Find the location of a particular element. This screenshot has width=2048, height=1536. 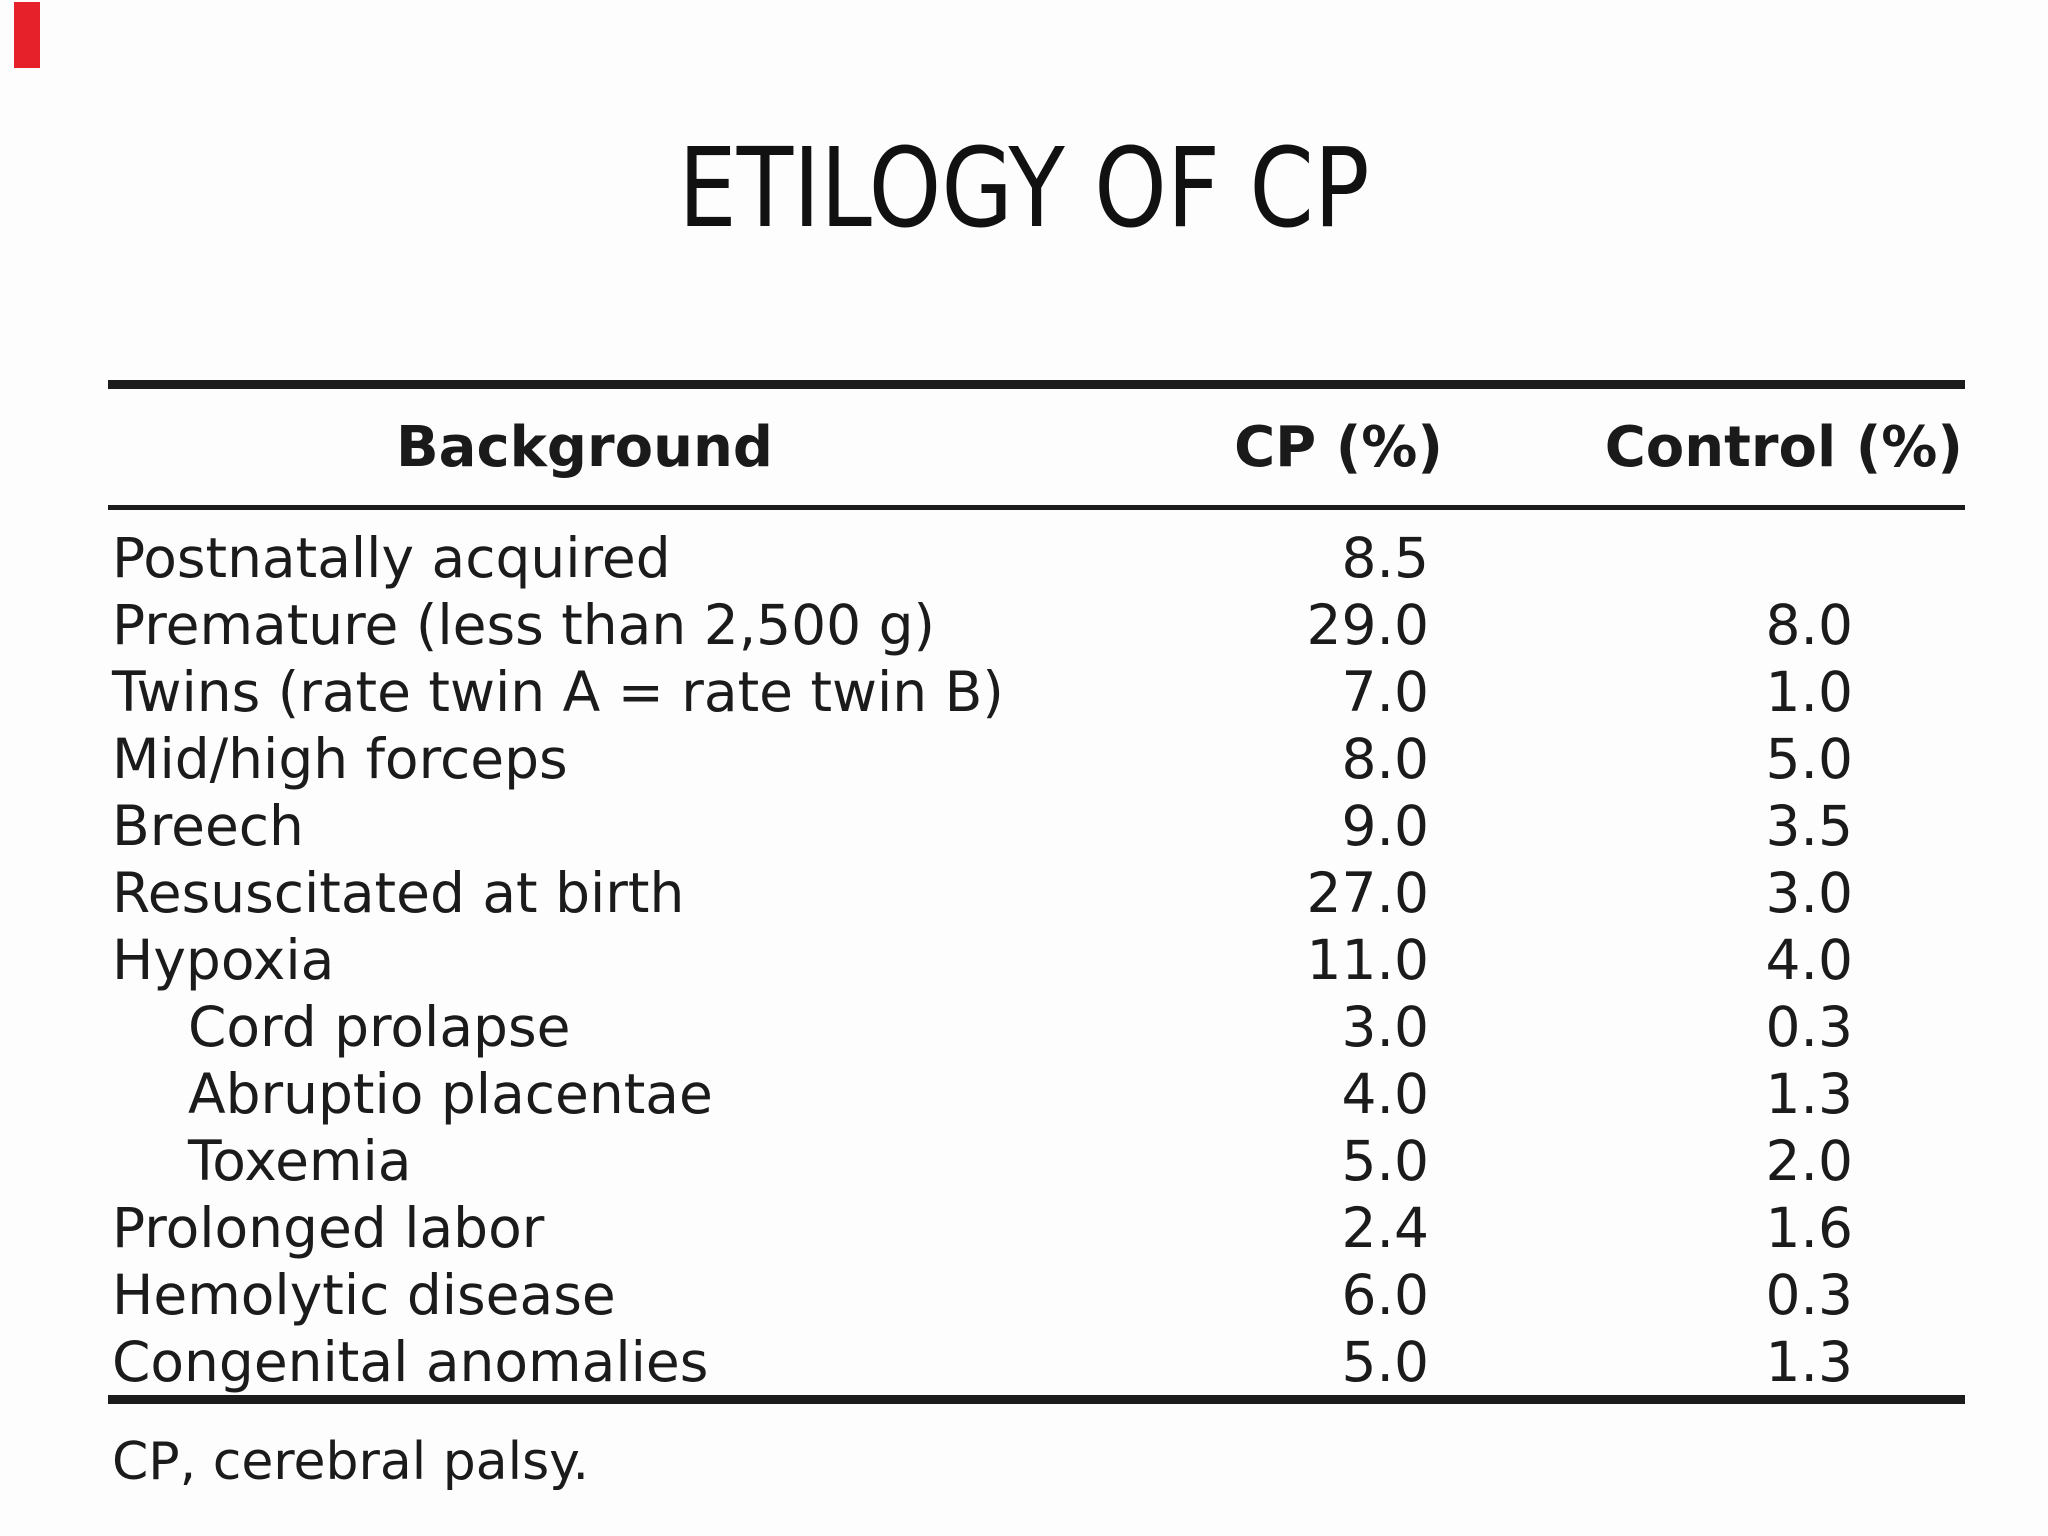

table-row: Prolonged labor 2.4 1.6 is located at coordinates (1036, 1227).